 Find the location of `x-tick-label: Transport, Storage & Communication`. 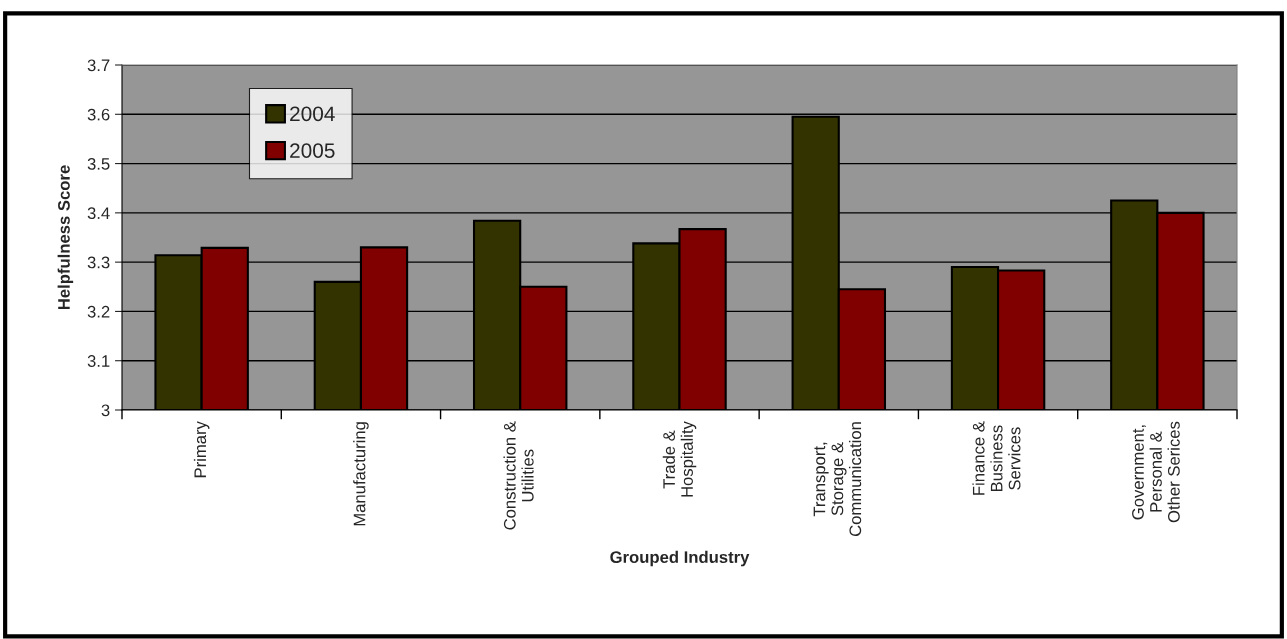

x-tick-label: Transport, Storage & Communication is located at coordinates (837, 479).